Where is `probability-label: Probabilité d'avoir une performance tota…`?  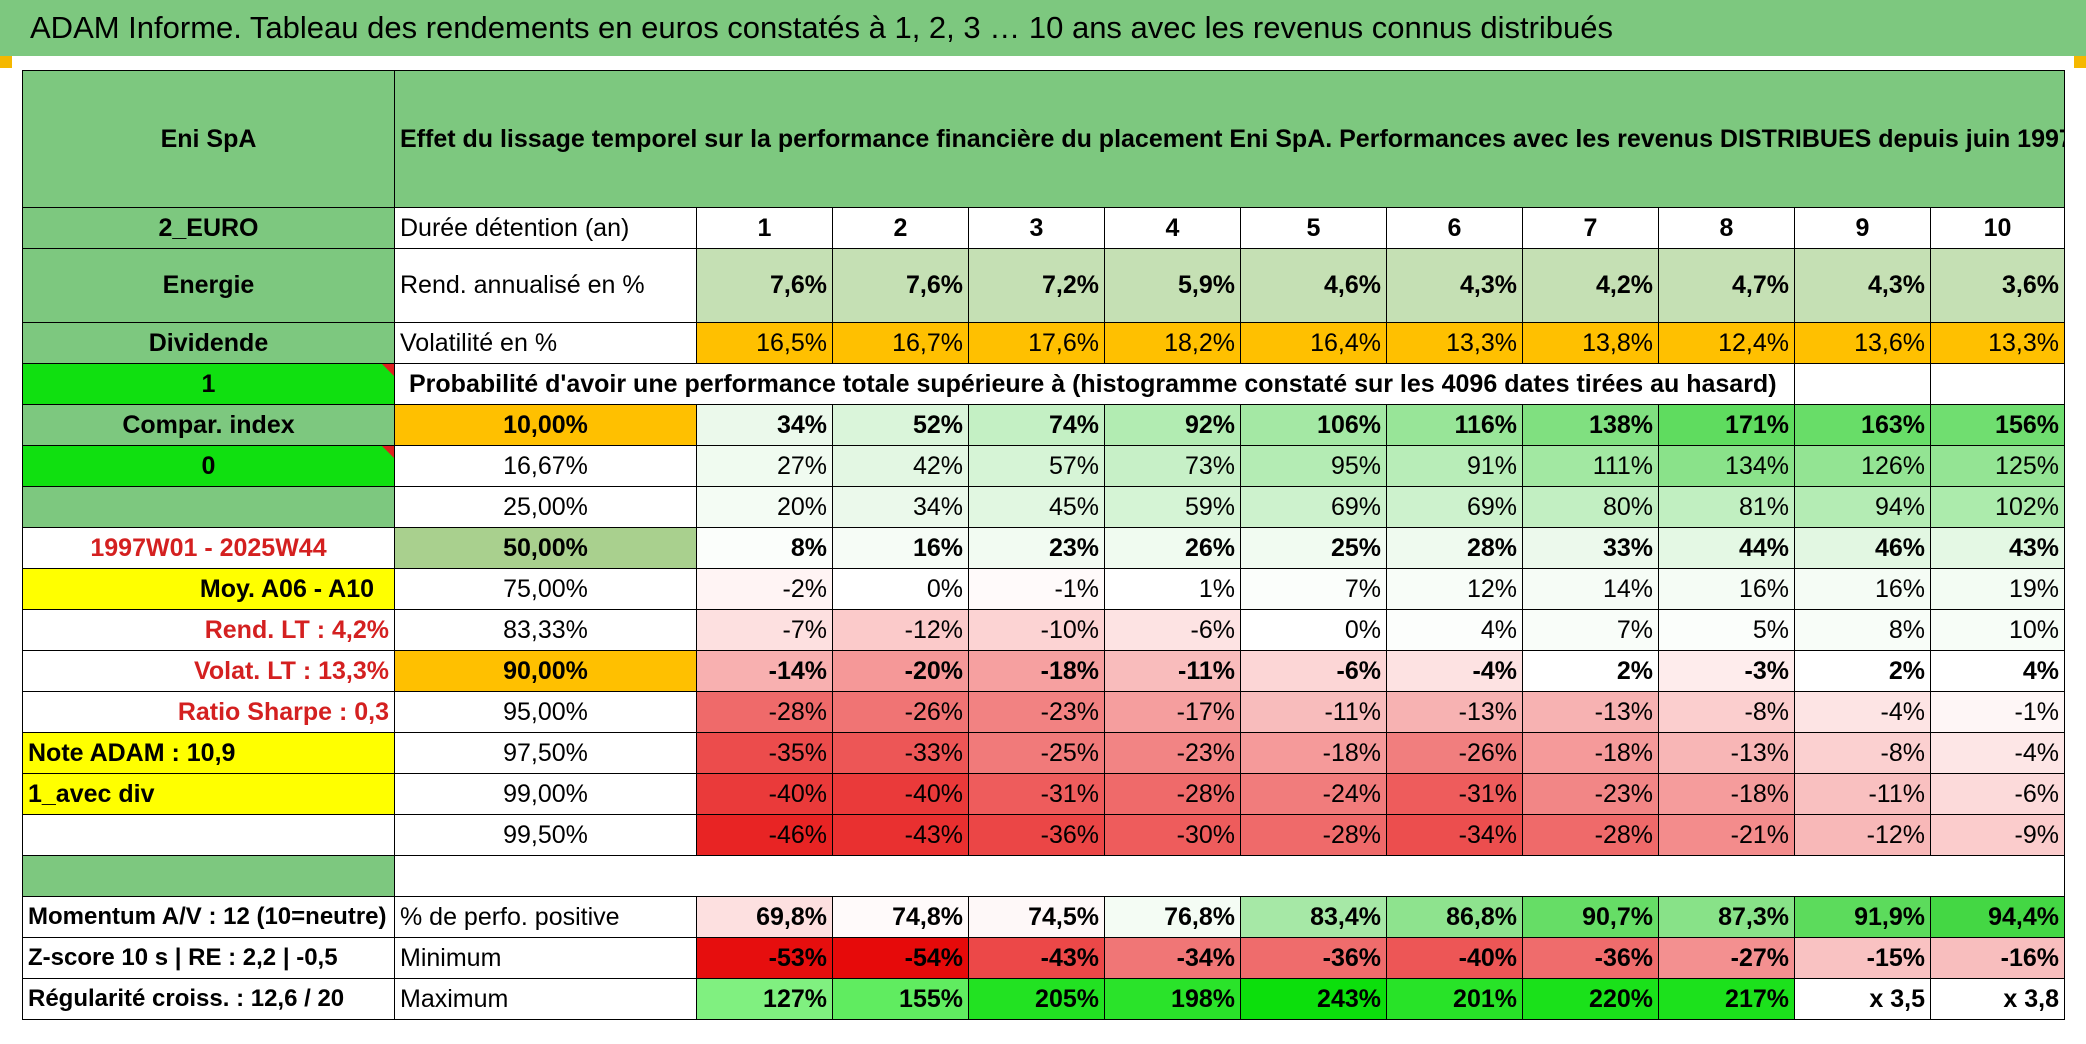 probability-label: Probabilité d'avoir une performance tota… is located at coordinates (1094, 384).